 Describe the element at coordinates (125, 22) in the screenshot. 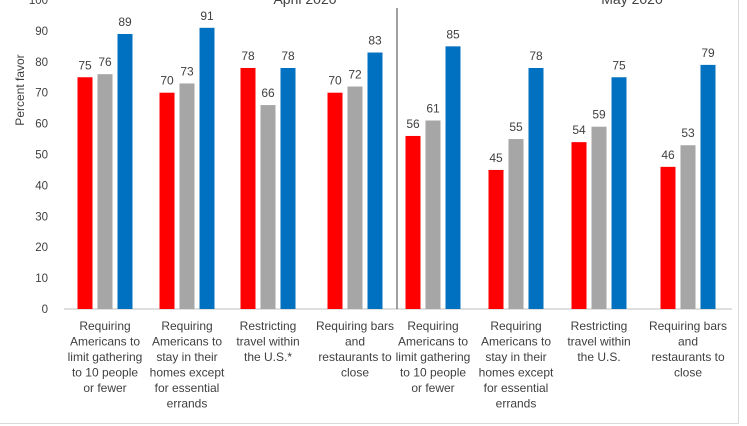

I see `data-label: 89` at that location.